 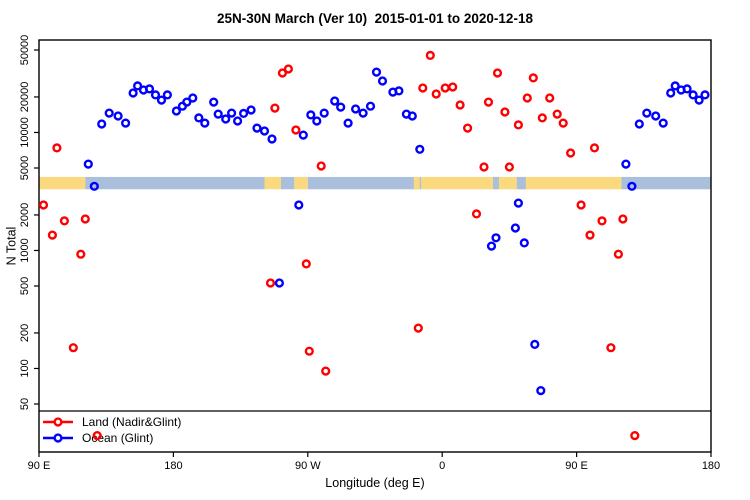 What do you see at coordinates (25, 368) in the screenshot?
I see `y-tick-label: 100` at bounding box center [25, 368].